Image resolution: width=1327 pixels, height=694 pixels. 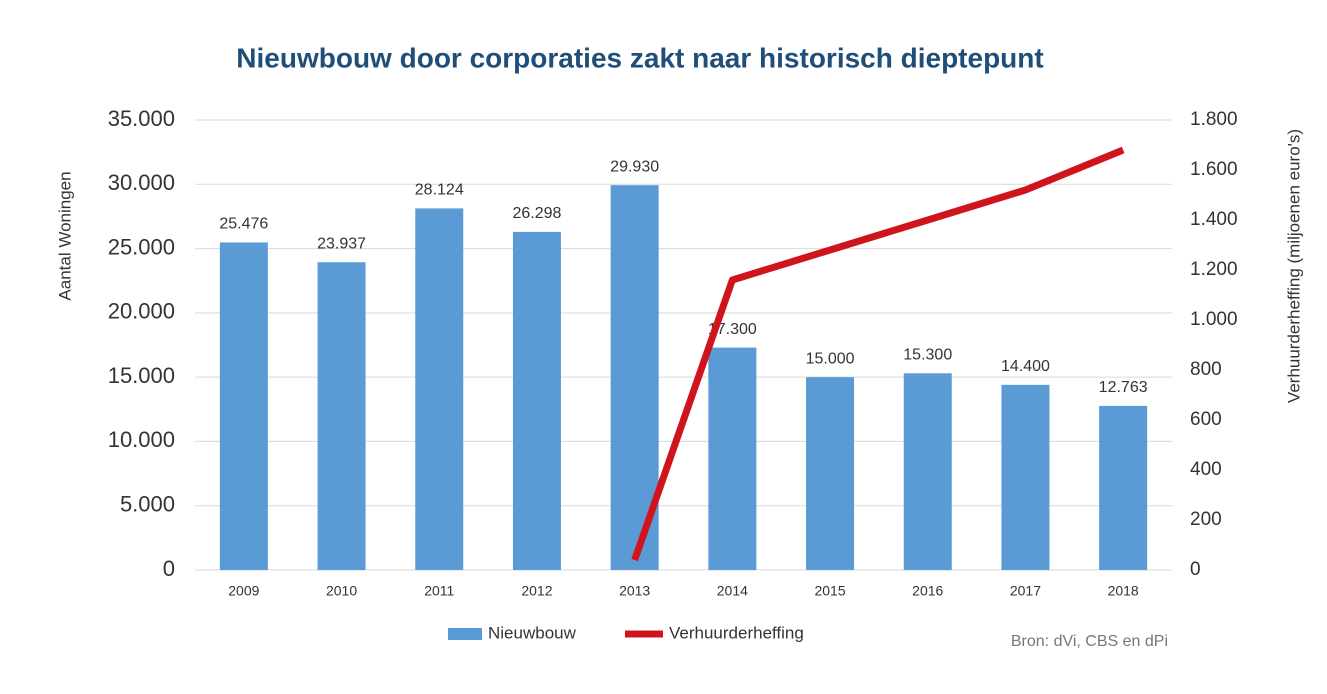 I want to click on x-tick-label: 2009, so click(x=243, y=591).